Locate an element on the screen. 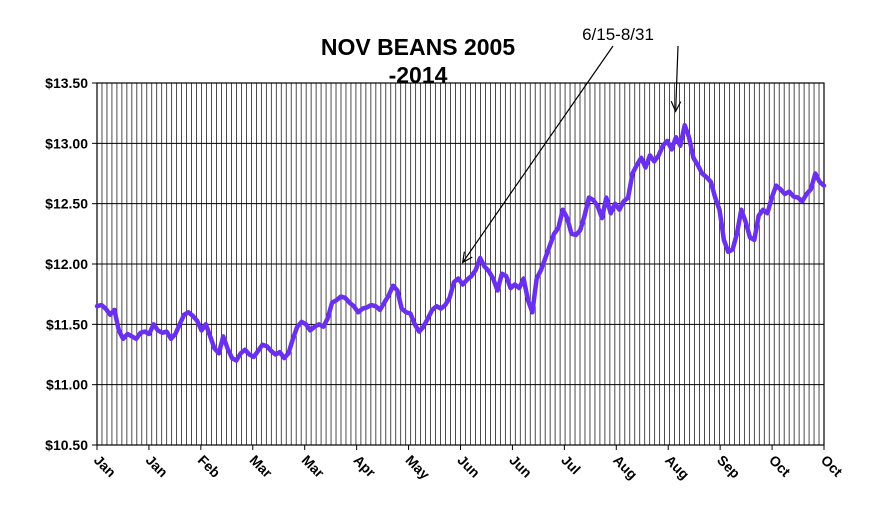  annotation-arrow-end is located at coordinates (677, 78).